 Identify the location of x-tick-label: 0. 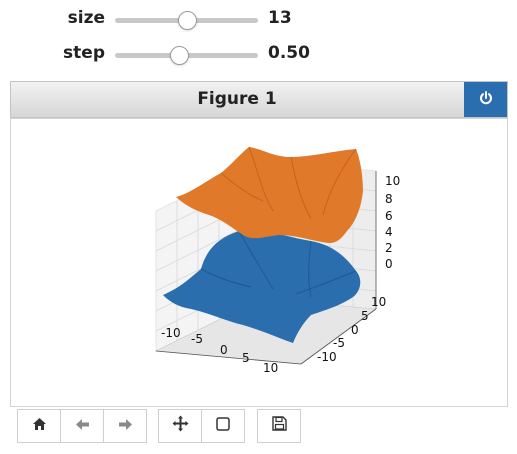
(224, 350).